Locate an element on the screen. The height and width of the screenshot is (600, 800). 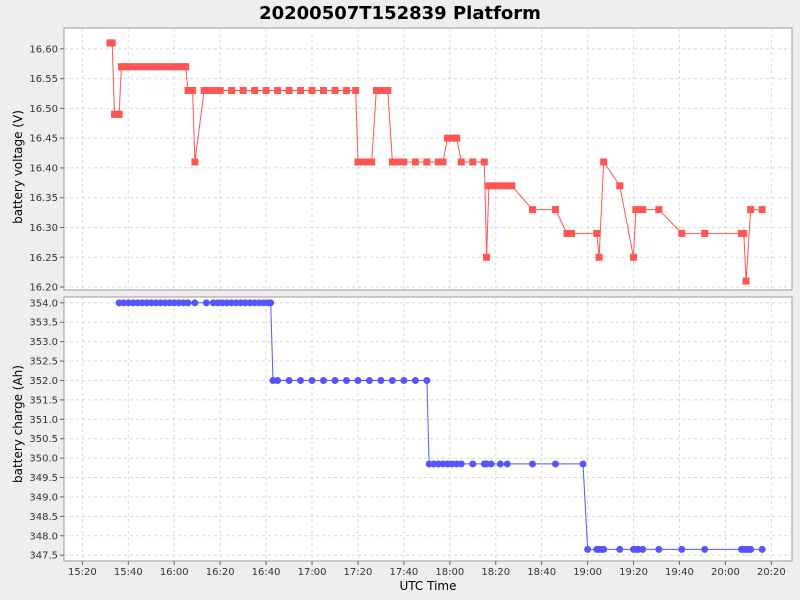
charge-ytick-label-3: 349.0 is located at coordinates (43, 497).